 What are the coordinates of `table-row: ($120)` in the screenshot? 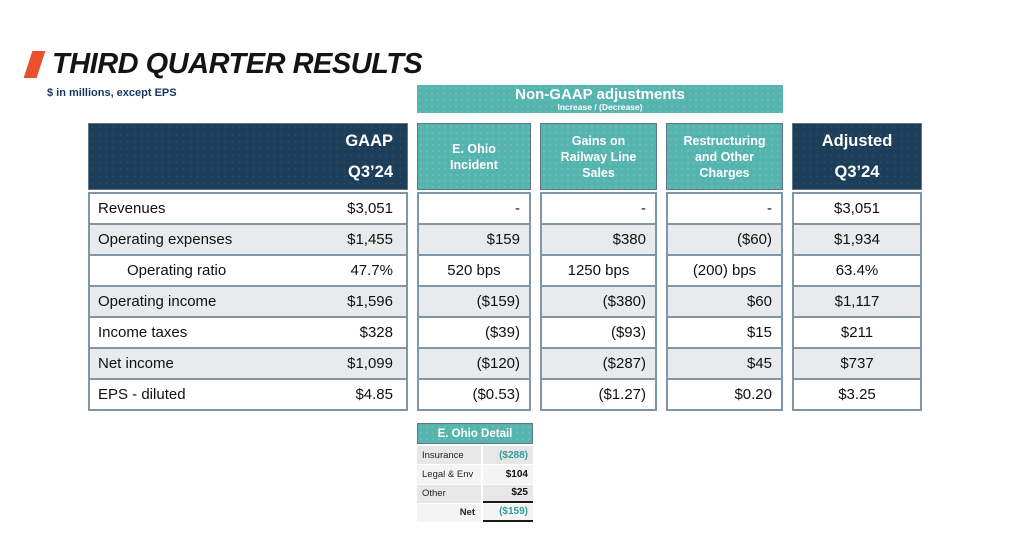 It's located at (474, 362).